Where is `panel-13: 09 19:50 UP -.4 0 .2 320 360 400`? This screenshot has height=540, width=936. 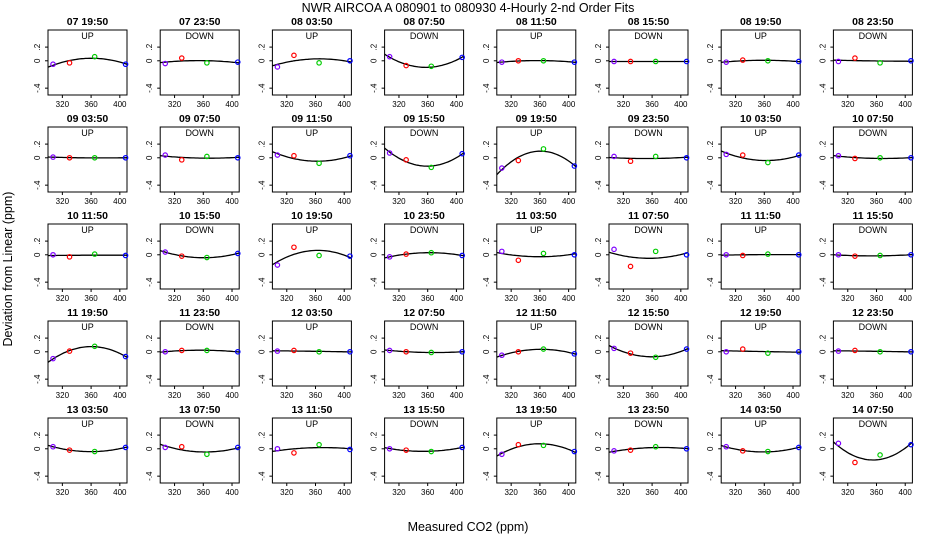 panel-13: 09 19:50 UP -.4 0 .2 320 360 400 is located at coordinates (530, 159).